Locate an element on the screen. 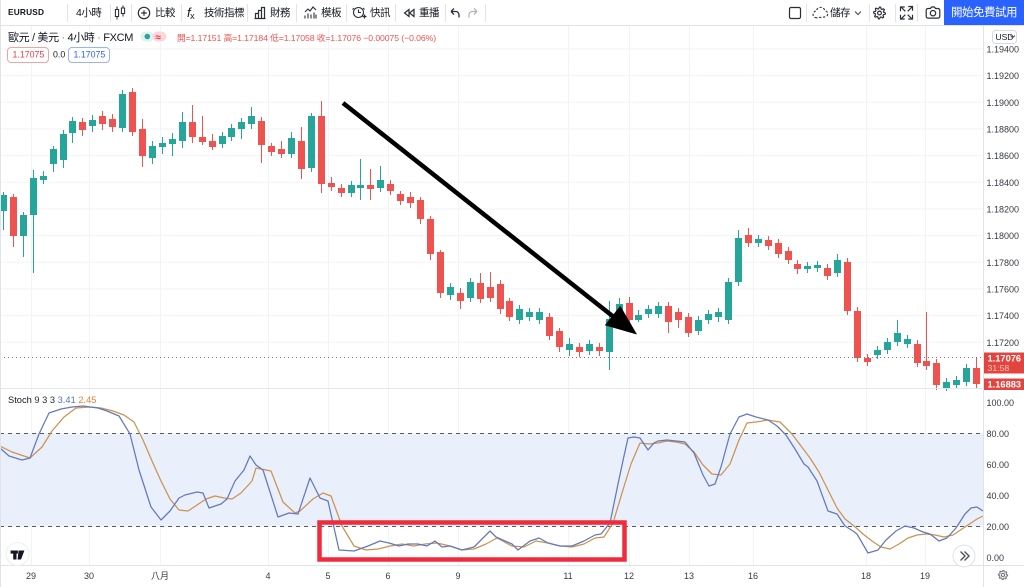 This screenshot has width=1024, height=587. svg-text: 1.19000 is located at coordinates (1003, 103).